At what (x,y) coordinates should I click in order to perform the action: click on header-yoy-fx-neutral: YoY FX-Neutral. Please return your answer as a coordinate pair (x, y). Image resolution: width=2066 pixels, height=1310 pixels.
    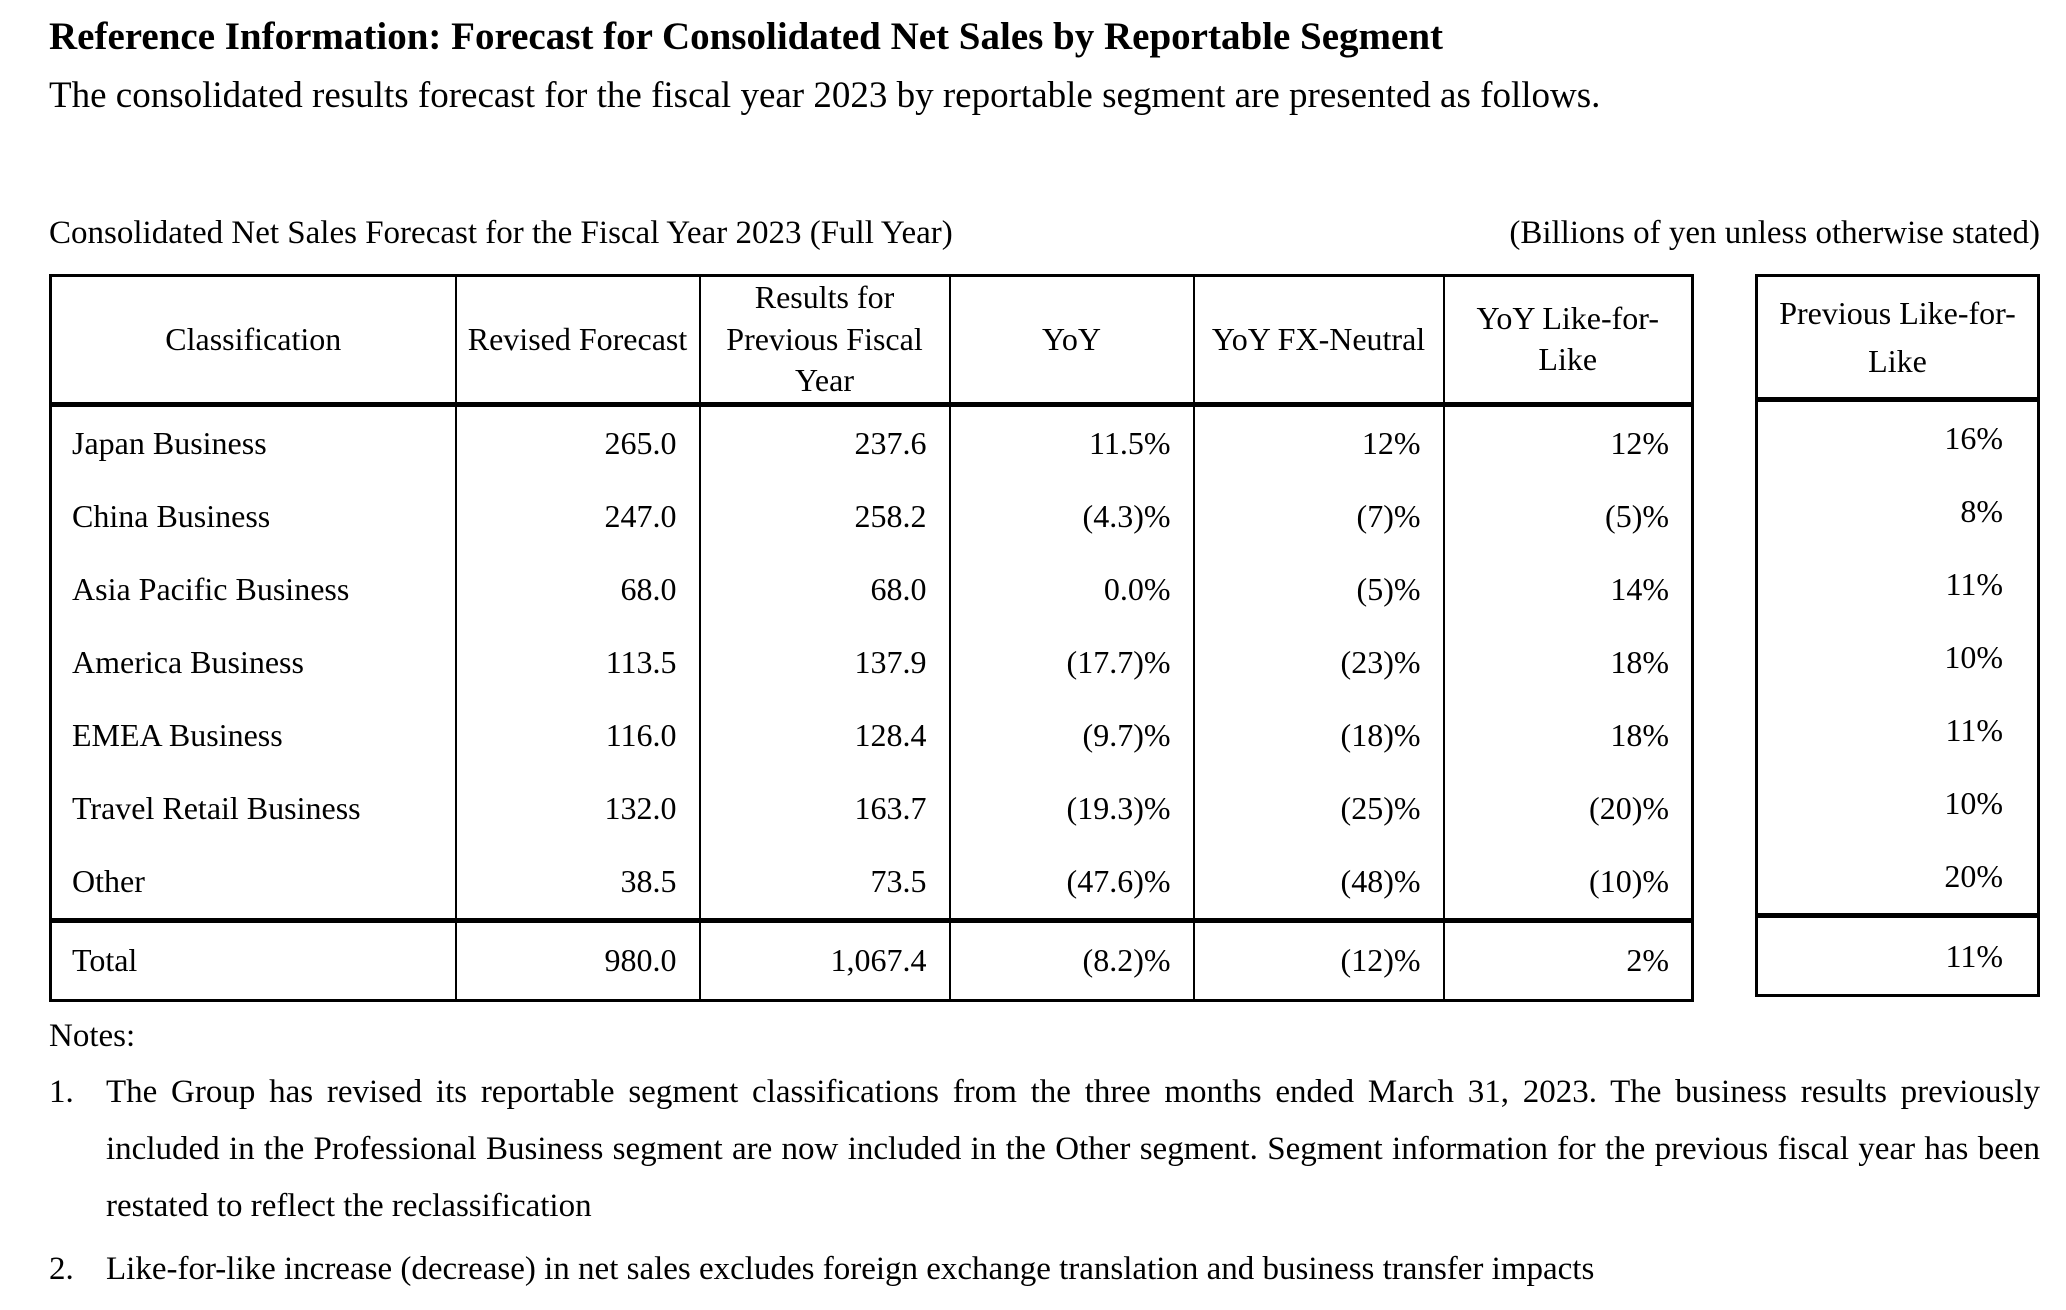
    Looking at the image, I should click on (1318, 341).